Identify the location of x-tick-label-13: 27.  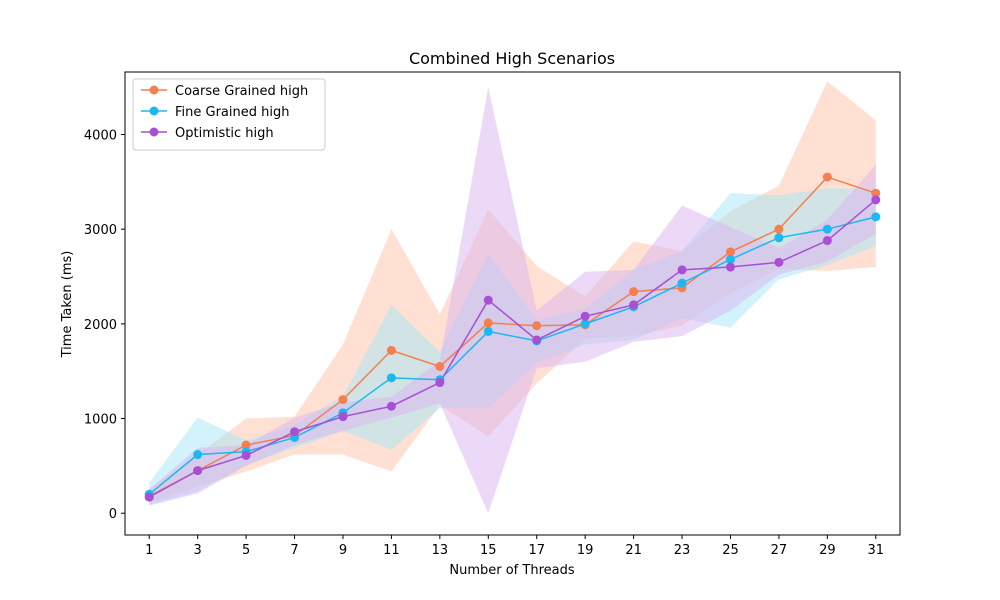
(779, 550).